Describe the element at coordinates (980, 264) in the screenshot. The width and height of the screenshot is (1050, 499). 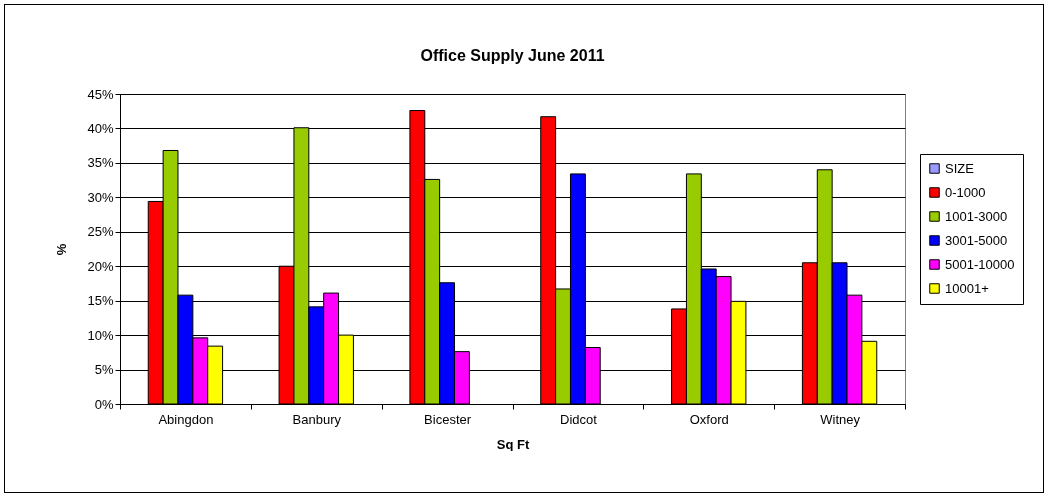
I see `legend-label: 5001-10000` at that location.